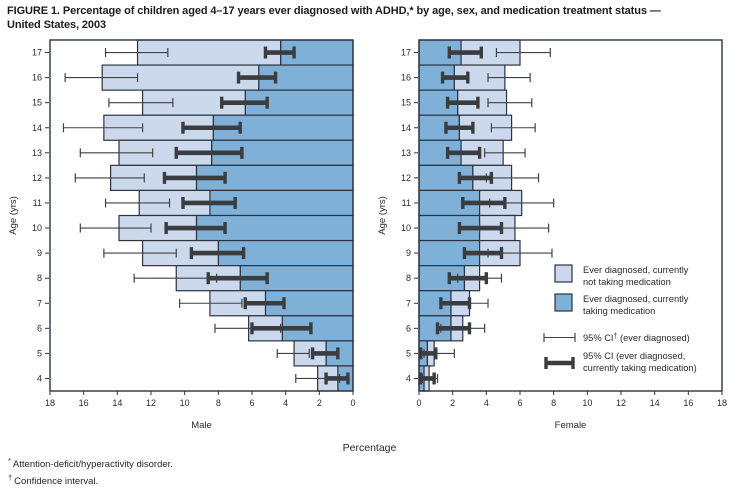 This screenshot has height=489, width=739. Describe the element at coordinates (636, 338) in the screenshot. I see `legend-ci-thin-label: 95% CI† (ever diagnosed)` at that location.